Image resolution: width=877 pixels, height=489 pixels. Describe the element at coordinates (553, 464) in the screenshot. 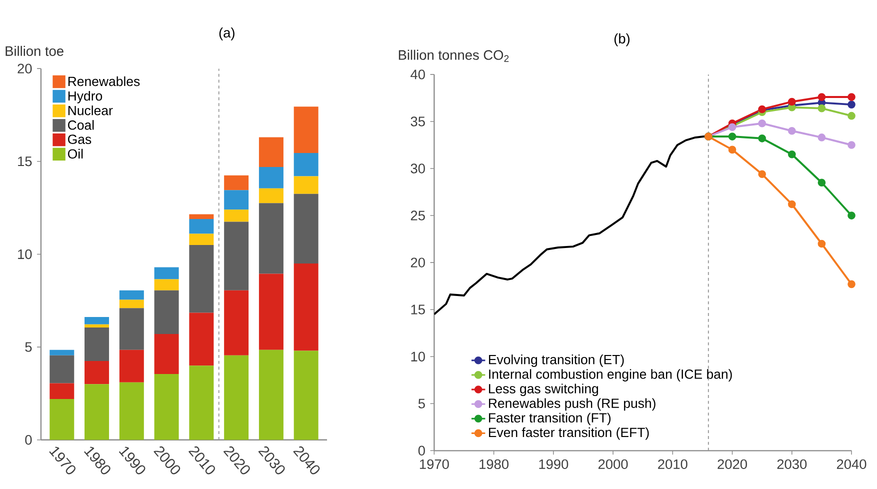

I see `x-tick-label: 1990` at that location.